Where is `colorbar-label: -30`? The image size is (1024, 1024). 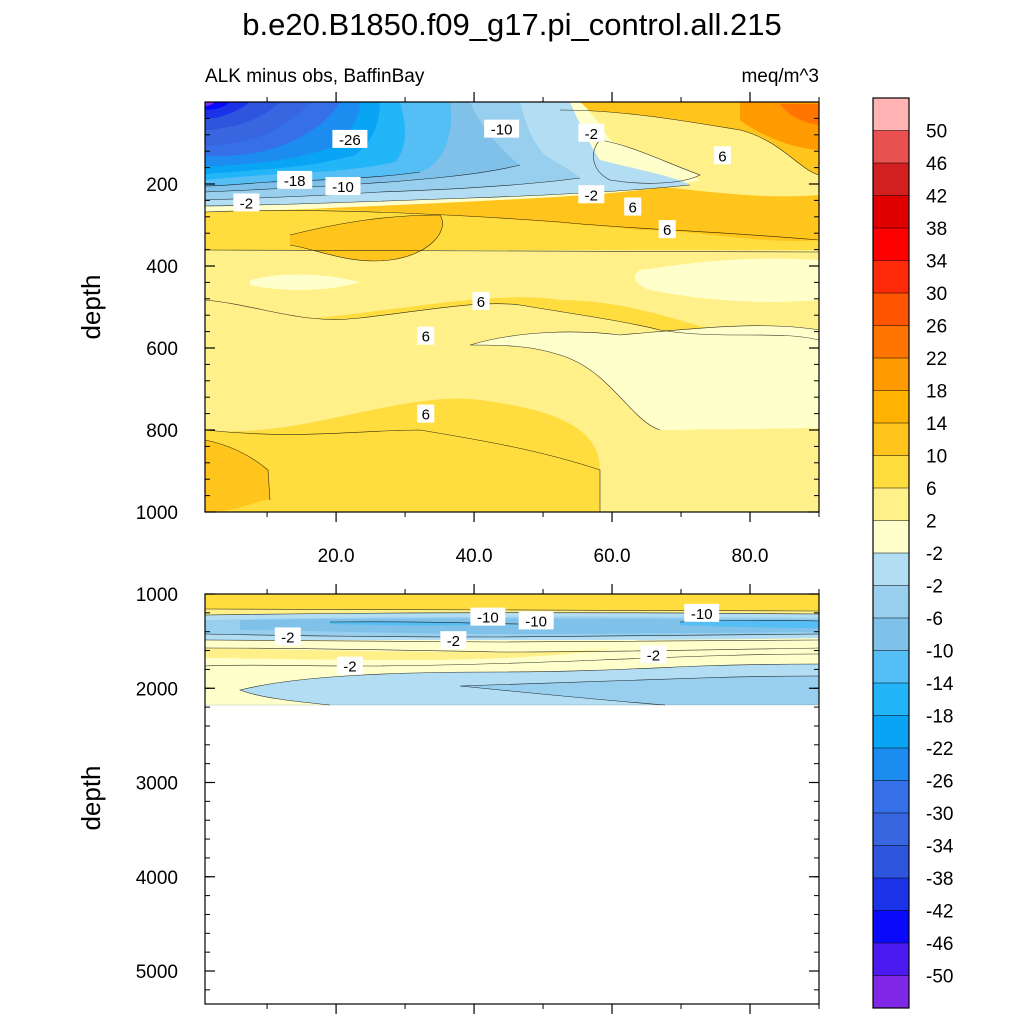
colorbar-label: -30 is located at coordinates (939, 814).